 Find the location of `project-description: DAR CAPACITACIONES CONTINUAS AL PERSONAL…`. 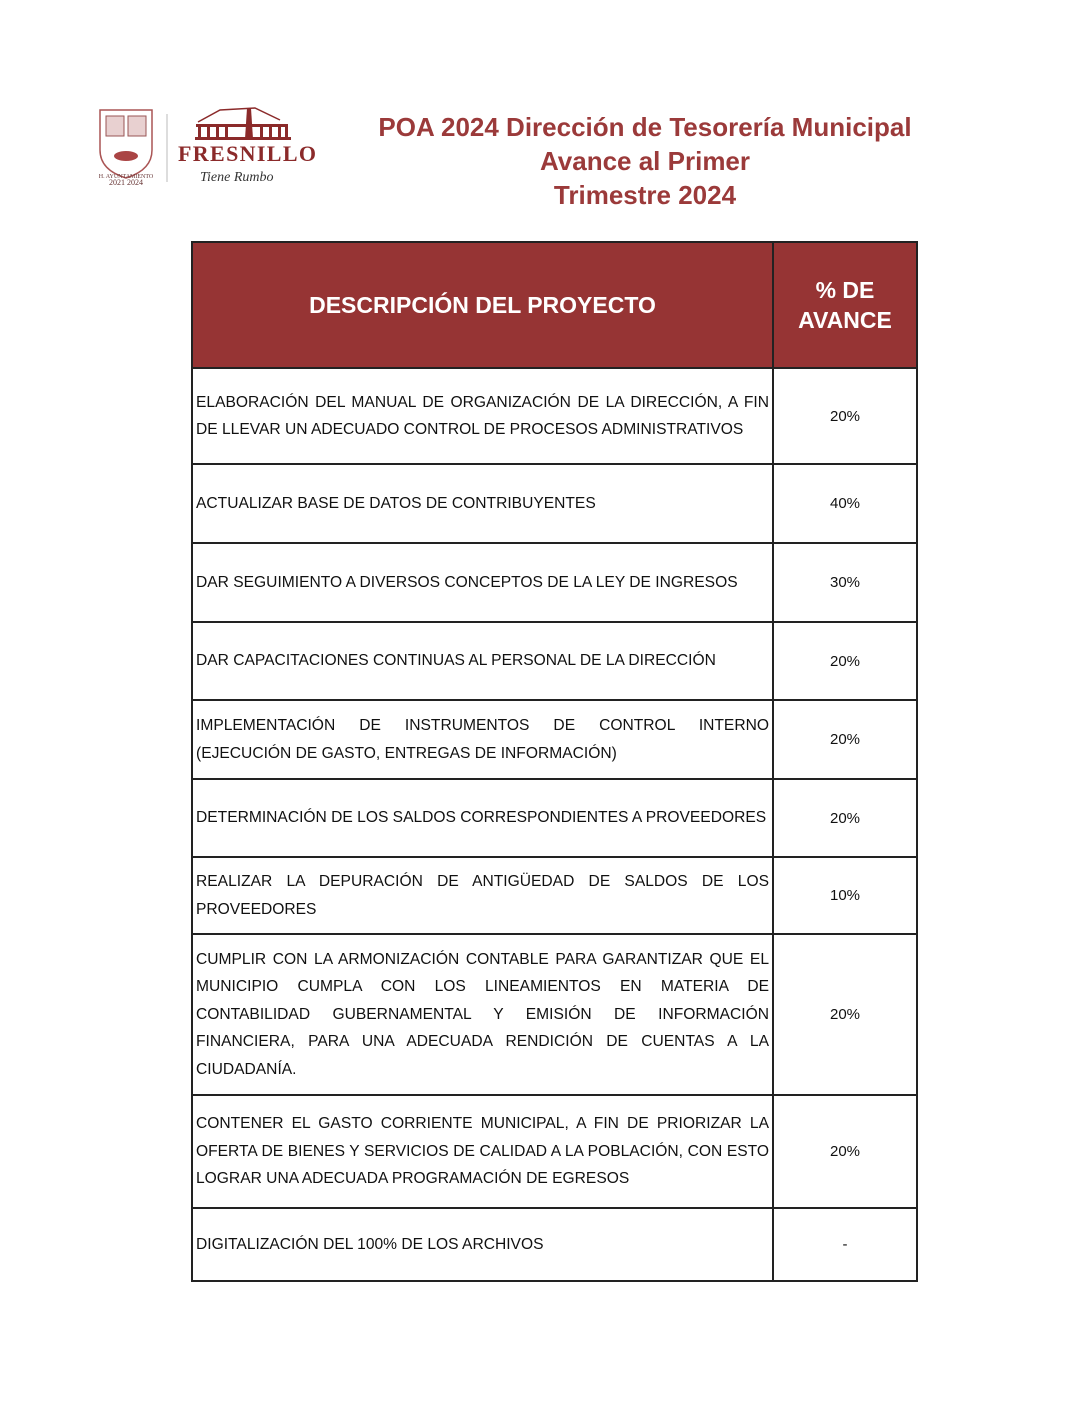

project-description: DAR CAPACITACIONES CONTINUAS AL PERSONAL… is located at coordinates (482, 661).